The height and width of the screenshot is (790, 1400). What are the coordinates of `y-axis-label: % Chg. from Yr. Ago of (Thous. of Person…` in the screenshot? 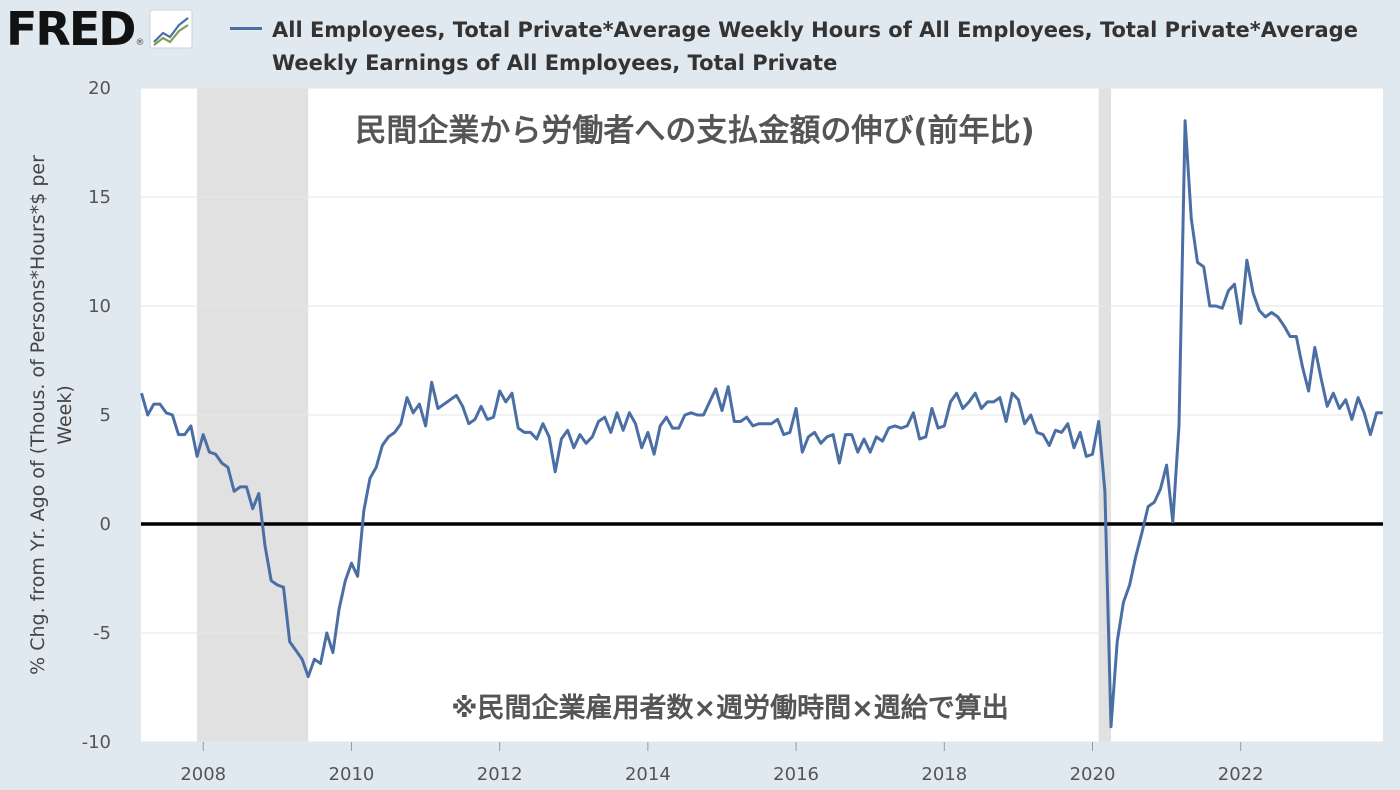 It's located at (51, 415).